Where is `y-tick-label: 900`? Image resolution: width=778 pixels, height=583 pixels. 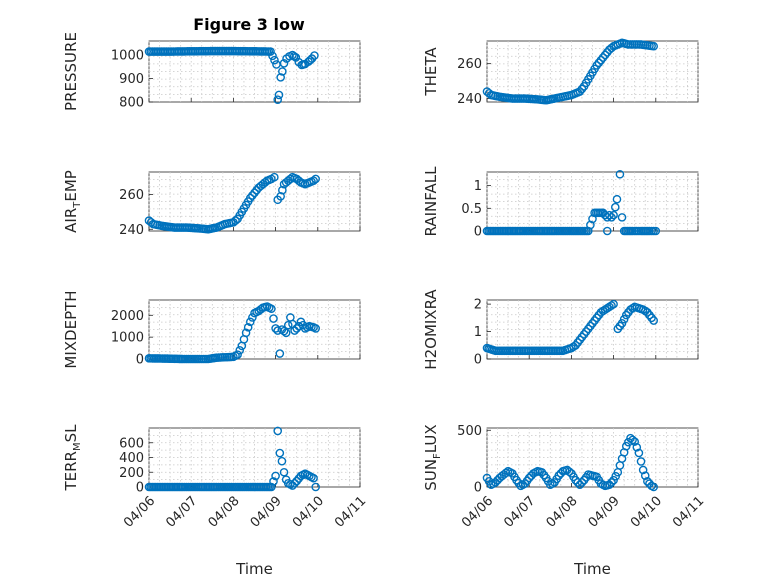 y-tick-label: 900 is located at coordinates (131, 79).